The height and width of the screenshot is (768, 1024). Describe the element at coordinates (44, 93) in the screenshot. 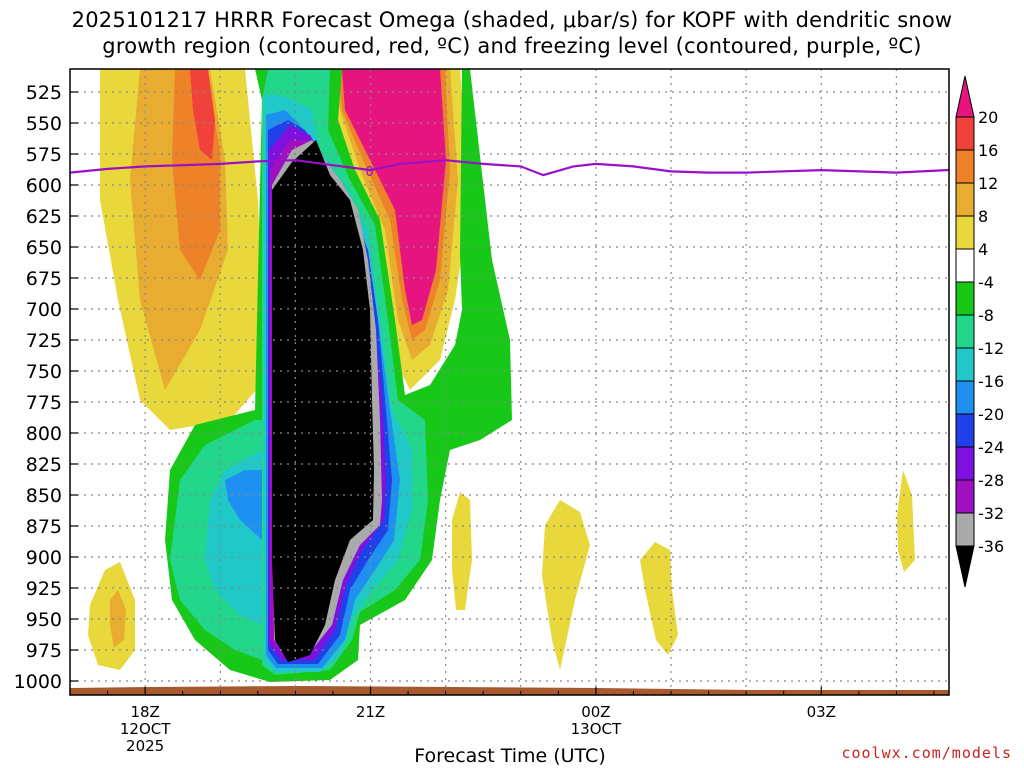

I see `y-tick-label: 525` at that location.